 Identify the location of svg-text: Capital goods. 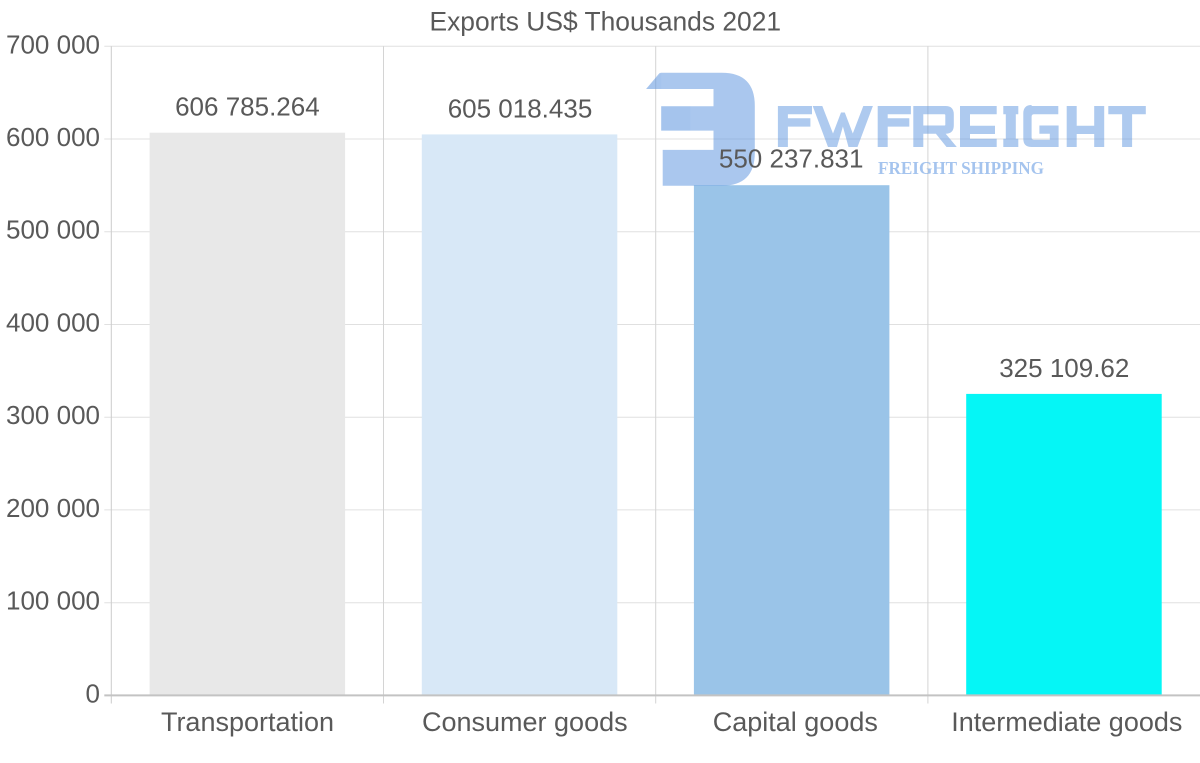
(795, 722).